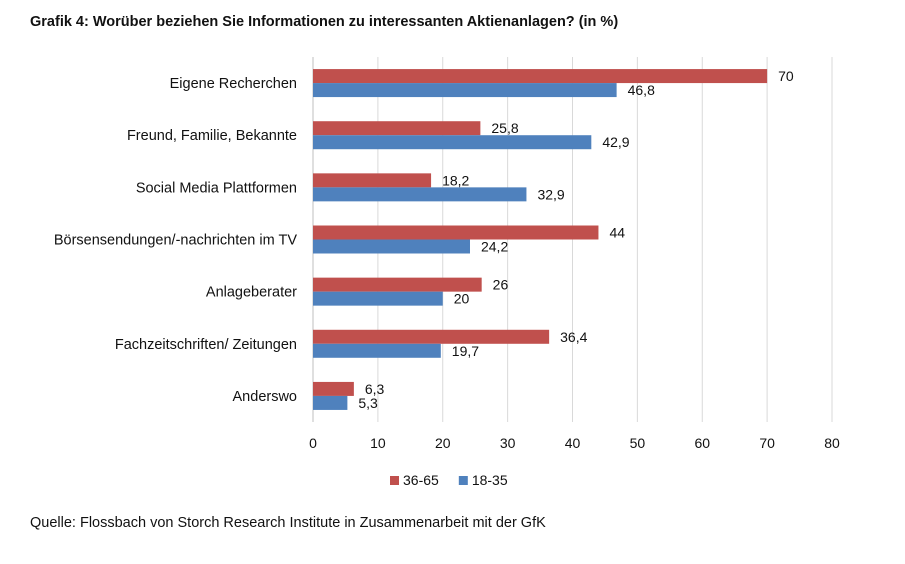  Describe the element at coordinates (702, 443) in the screenshot. I see `x-tick-label: 60` at that location.